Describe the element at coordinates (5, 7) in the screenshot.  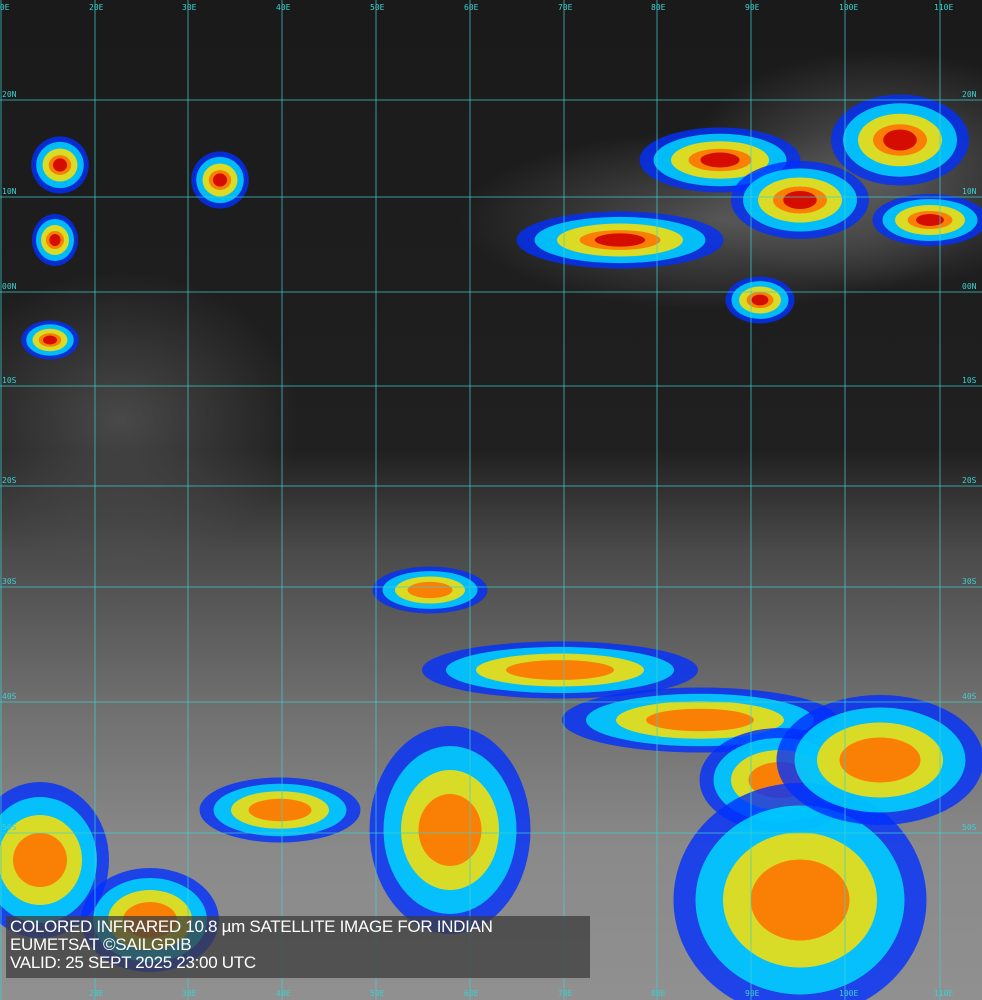
I see `longitude-label: 10E` at that location.